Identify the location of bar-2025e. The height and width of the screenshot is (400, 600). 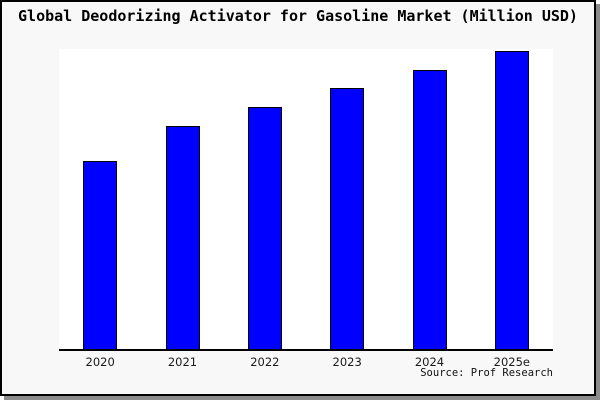
(511, 200).